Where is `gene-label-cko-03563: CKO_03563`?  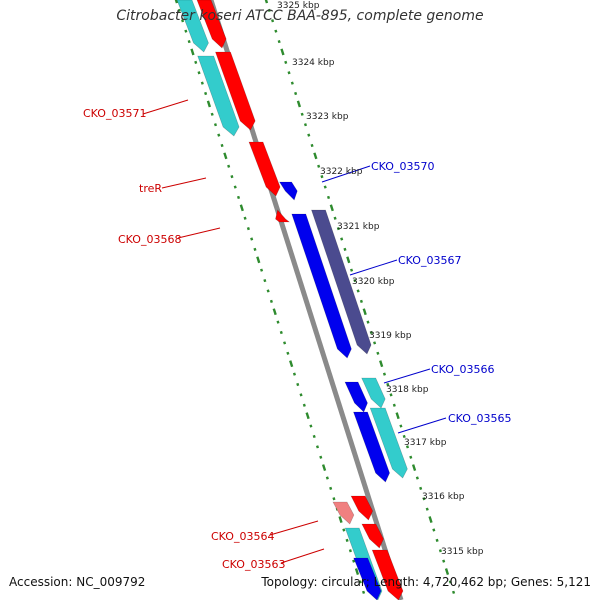 gene-label-cko-03563: CKO_03563 is located at coordinates (253, 564).